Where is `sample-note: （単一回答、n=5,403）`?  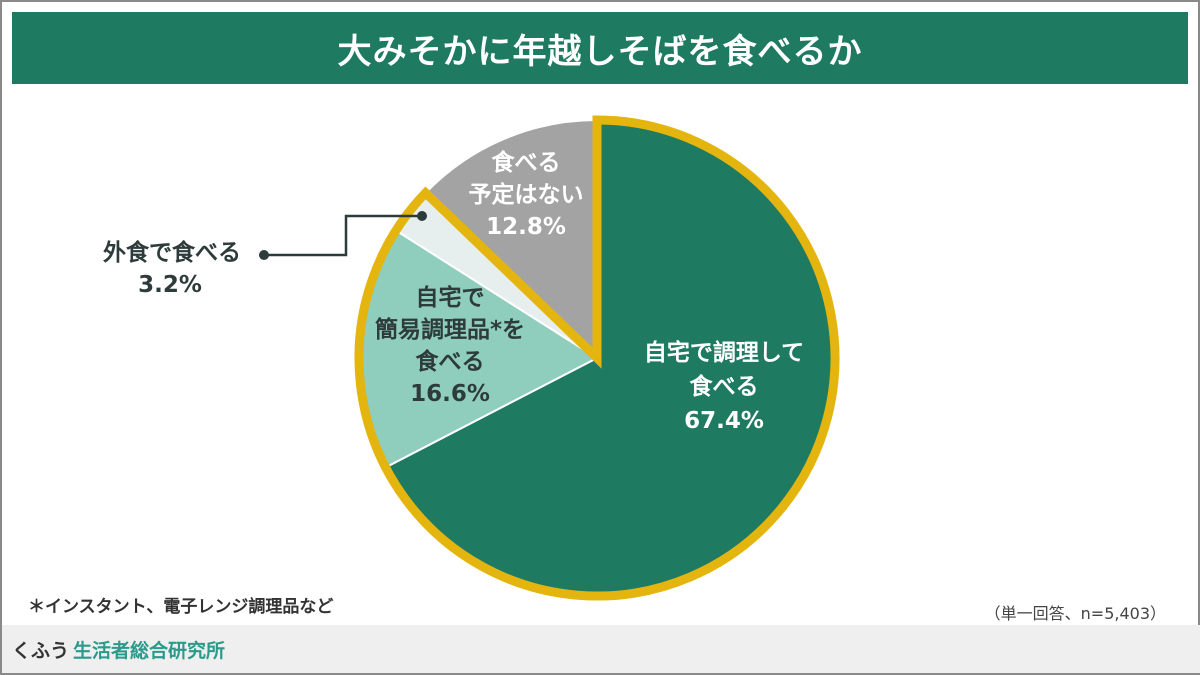 sample-note: （単一回答、n=5,403） is located at coordinates (1075, 613).